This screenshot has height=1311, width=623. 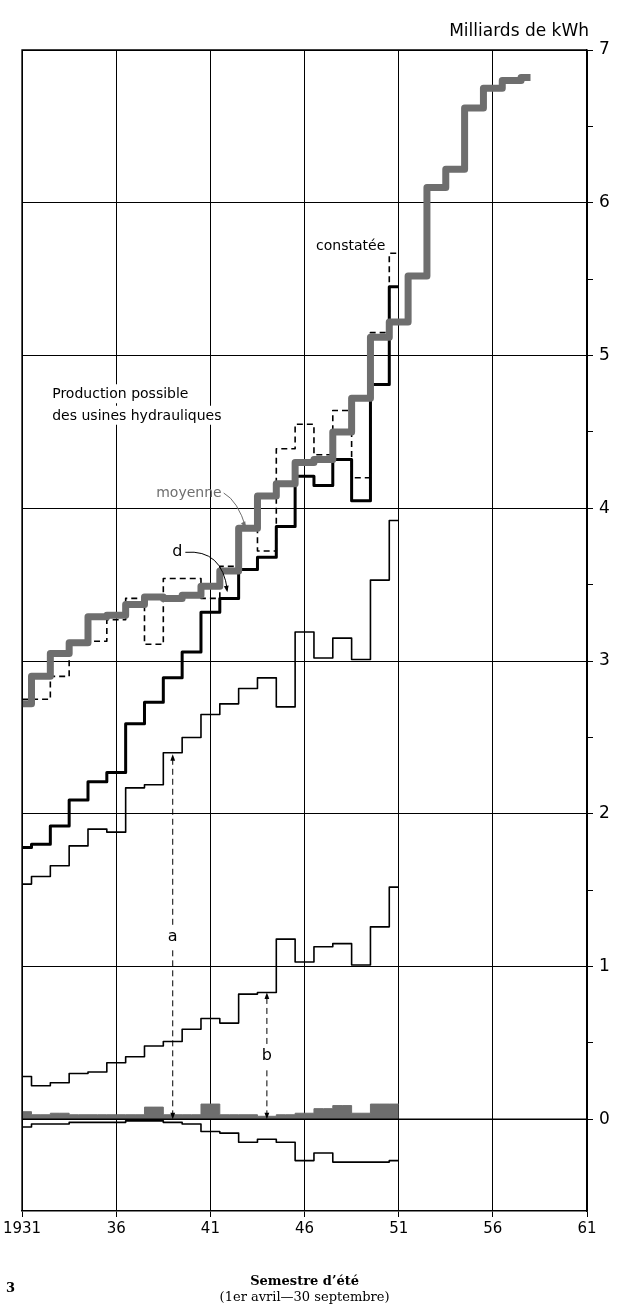 What do you see at coordinates (116, 1227) in the screenshot?
I see `x-tick-label: 36` at bounding box center [116, 1227].